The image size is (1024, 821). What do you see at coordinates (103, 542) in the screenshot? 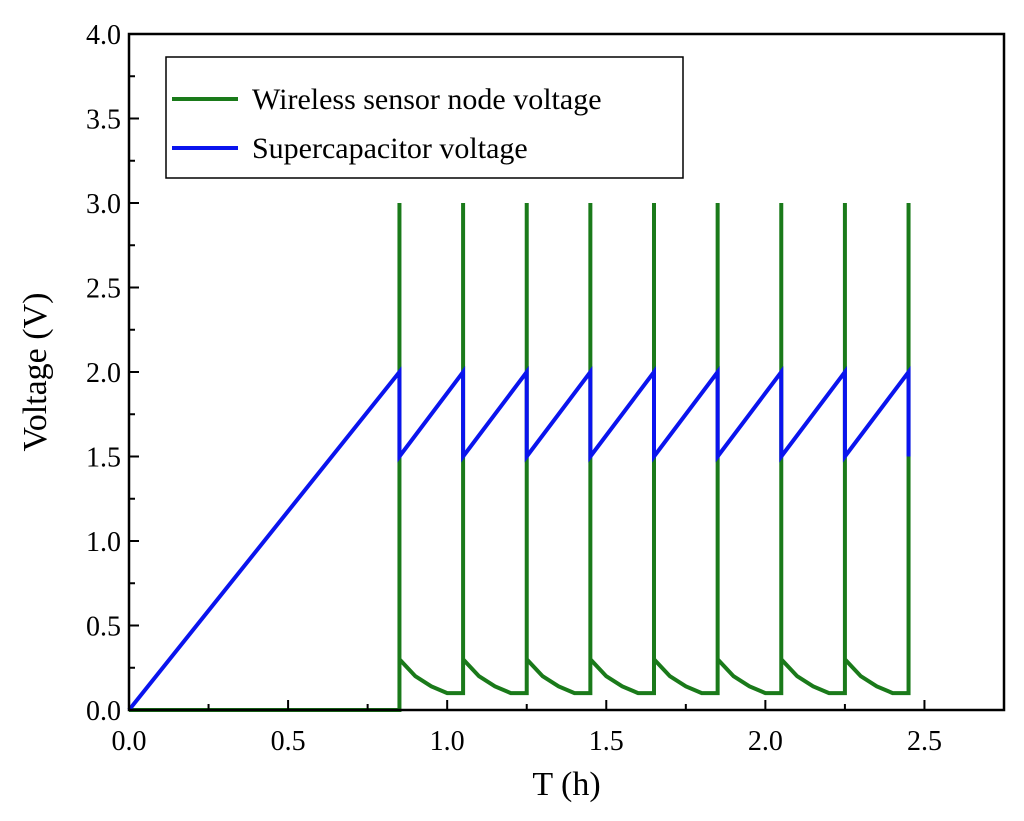
I see `y-tick-label: 1.0` at bounding box center [103, 542].